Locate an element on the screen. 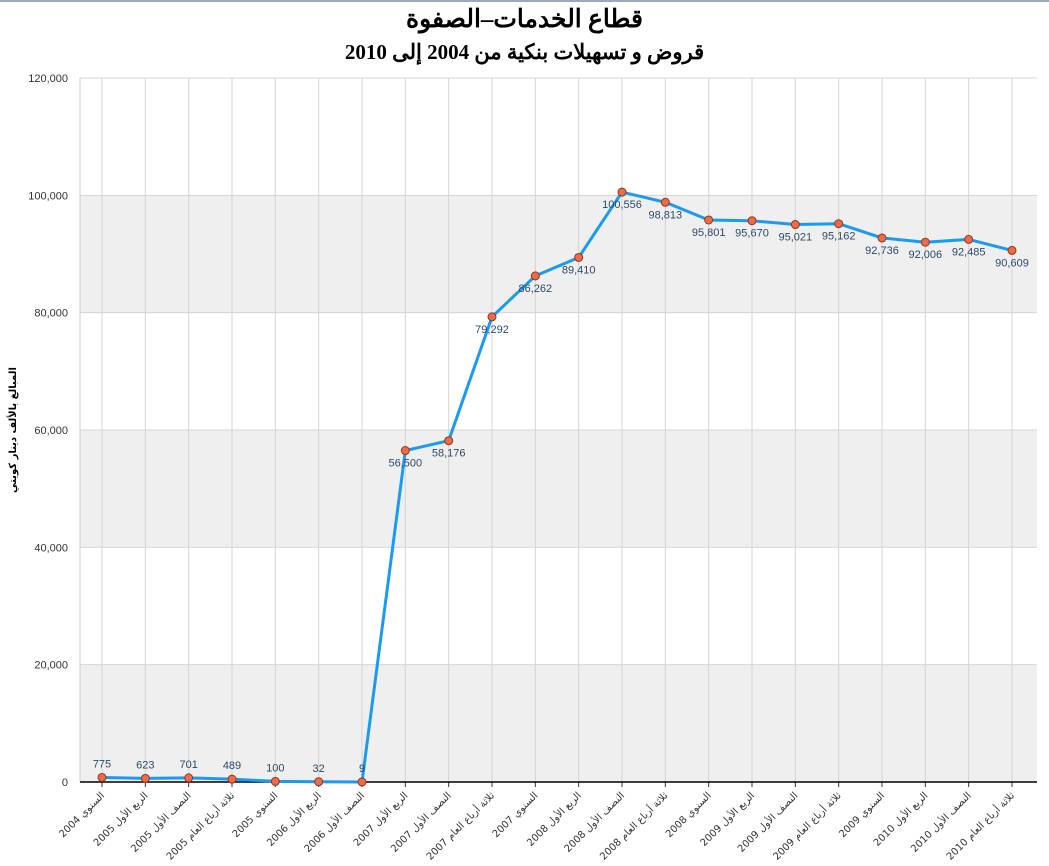  data-label: 92,485 is located at coordinates (969, 252).